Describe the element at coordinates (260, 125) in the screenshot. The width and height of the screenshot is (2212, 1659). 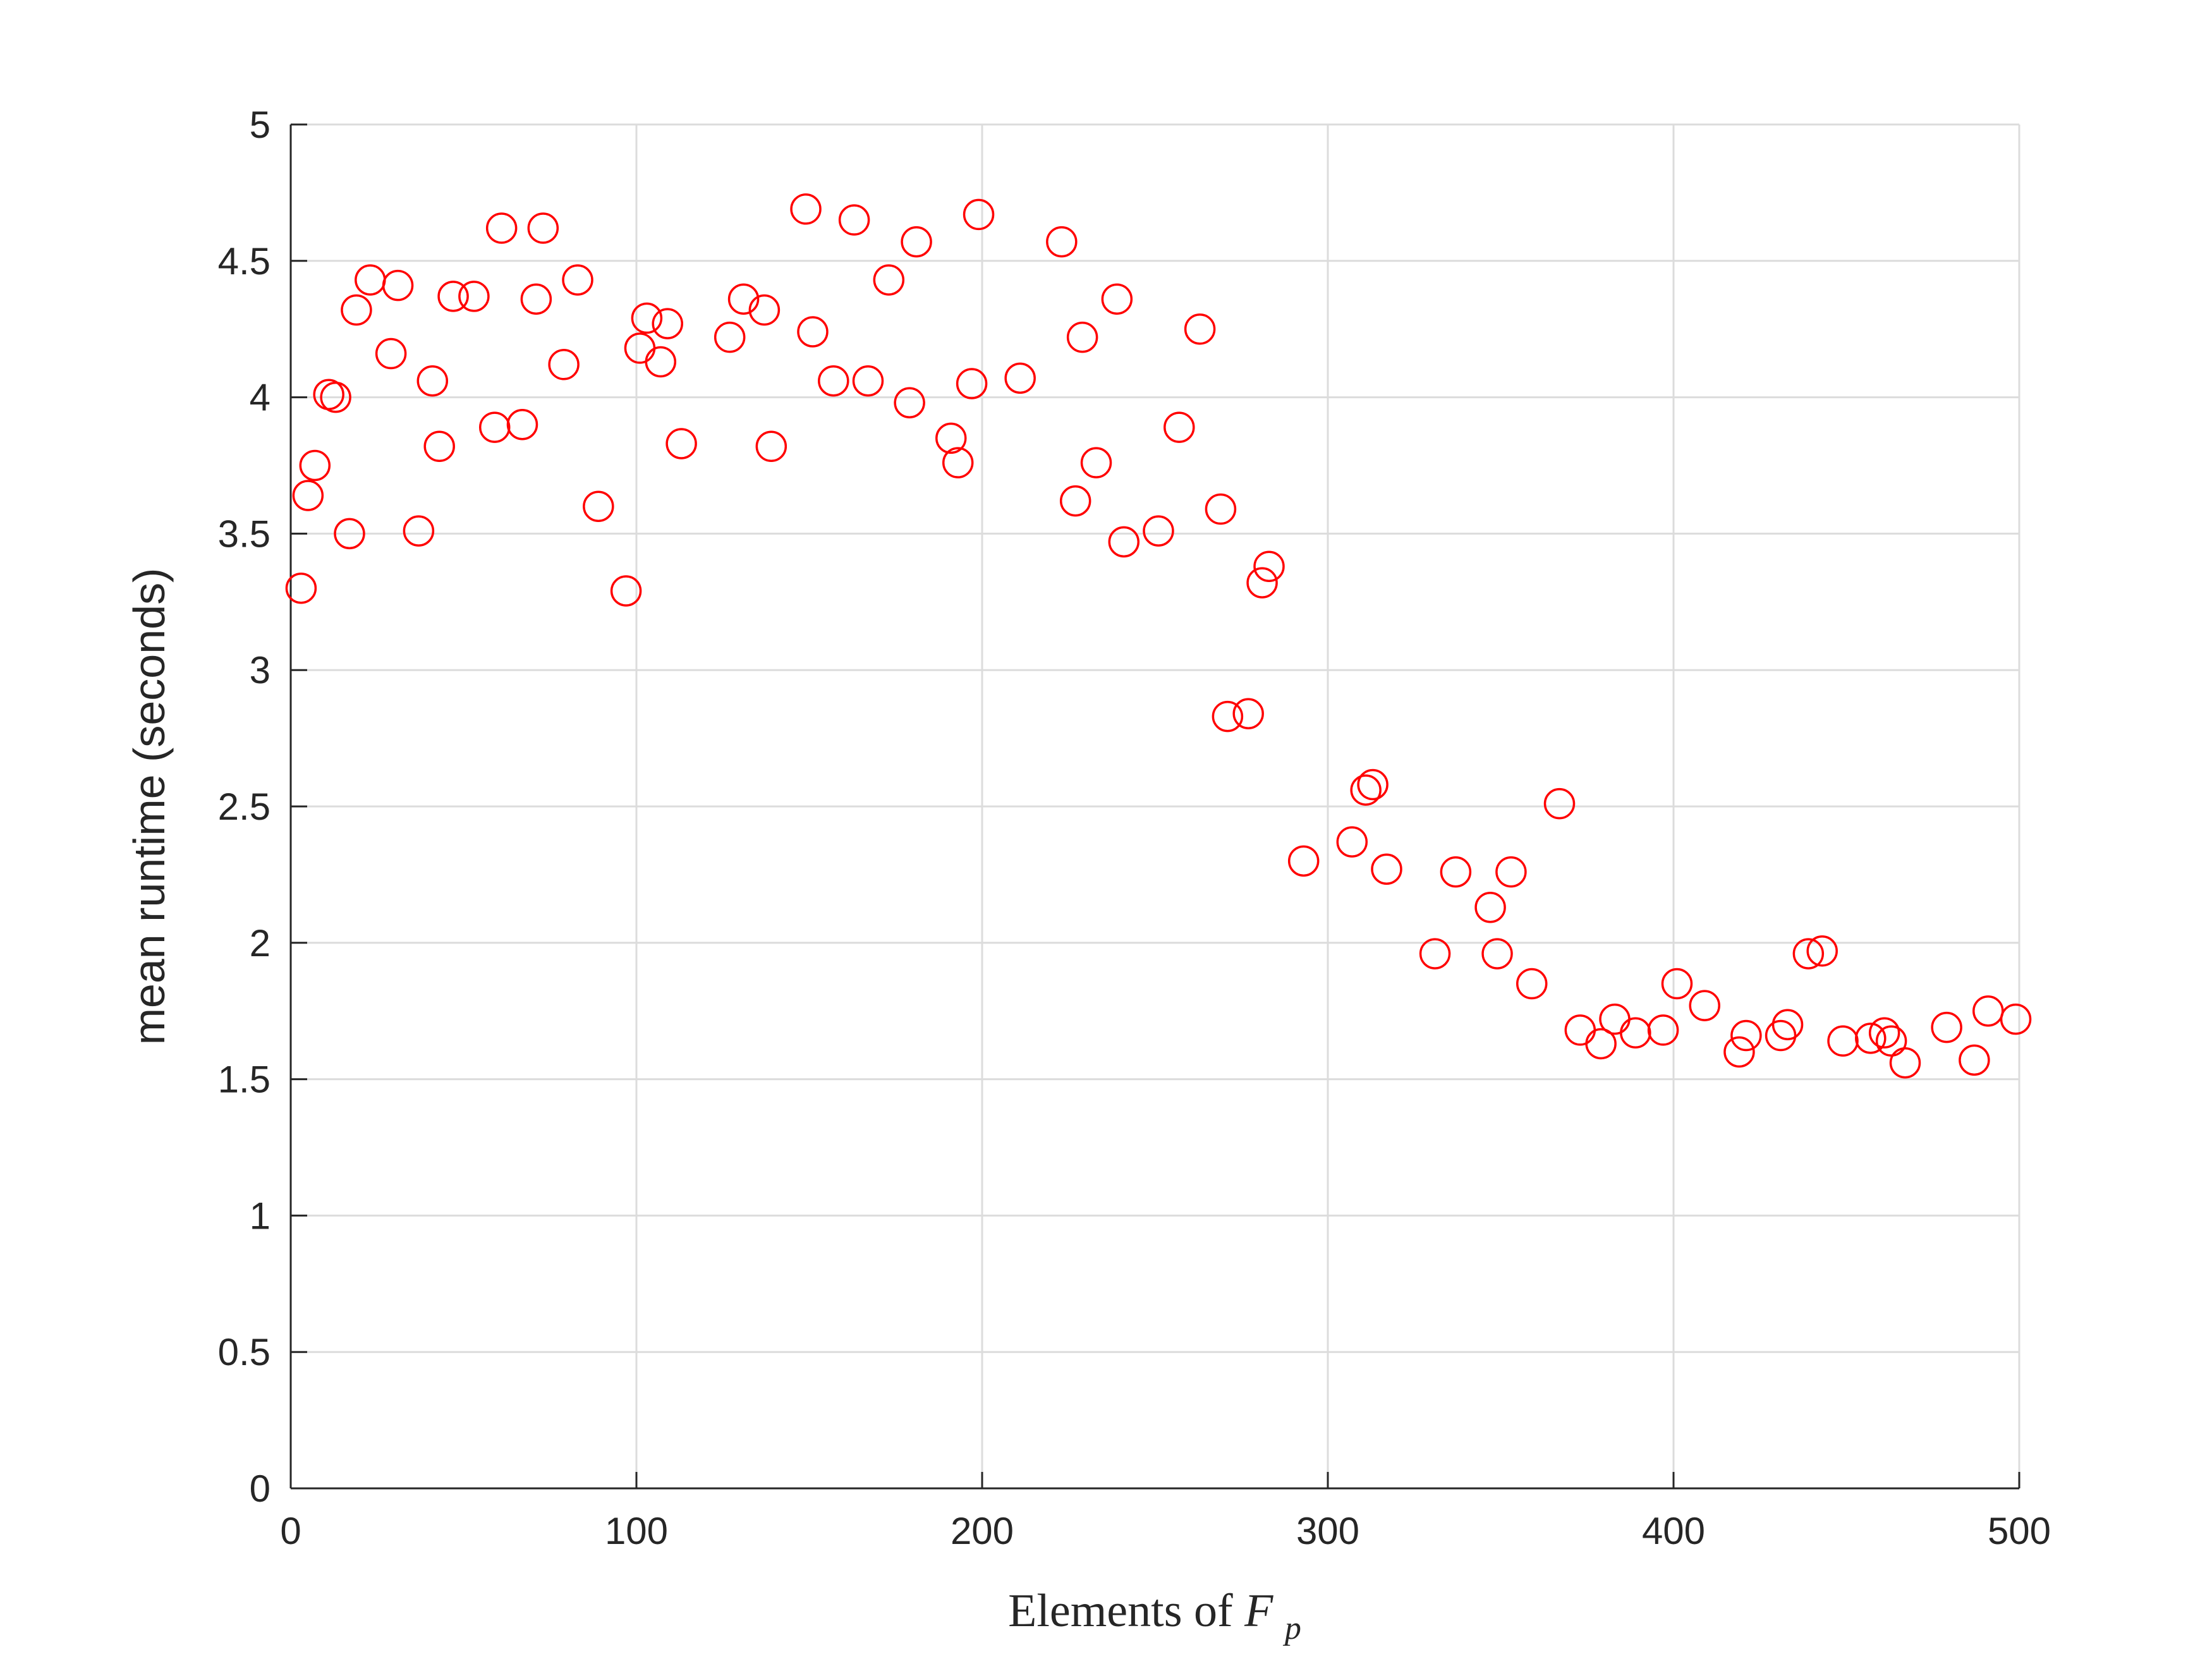
I see `y-tick-label: 5` at that location.